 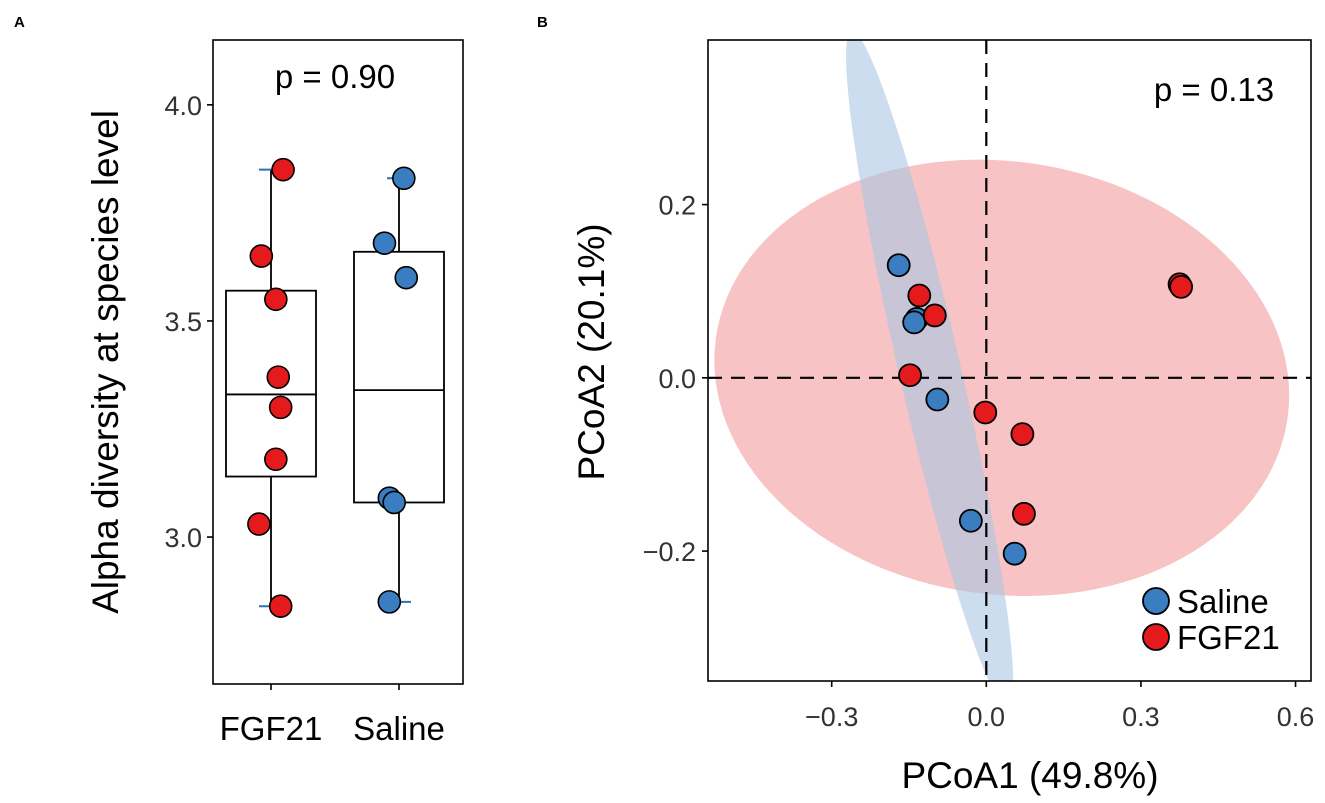 What do you see at coordinates (19, 22) in the screenshot?
I see `panel-a-label: A` at bounding box center [19, 22].